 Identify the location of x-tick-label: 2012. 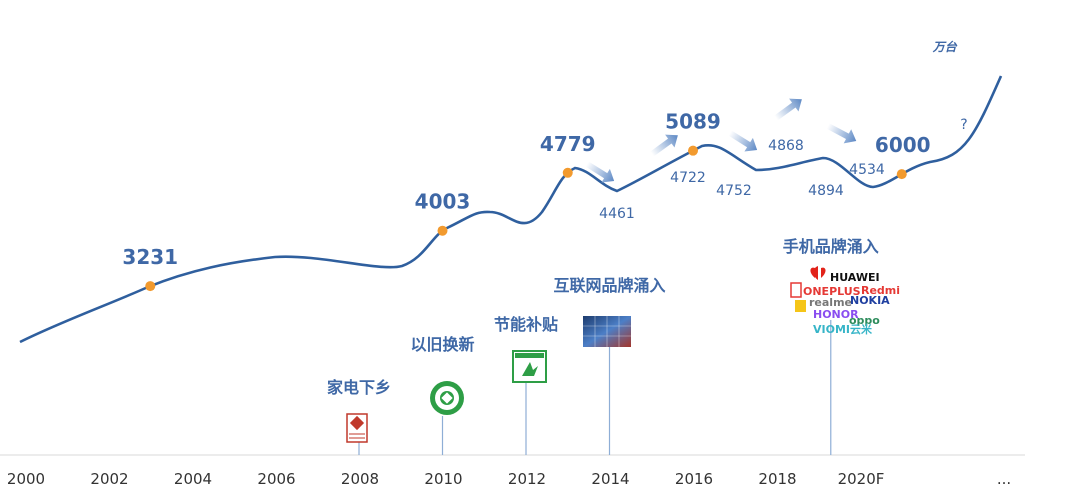
(527, 479).